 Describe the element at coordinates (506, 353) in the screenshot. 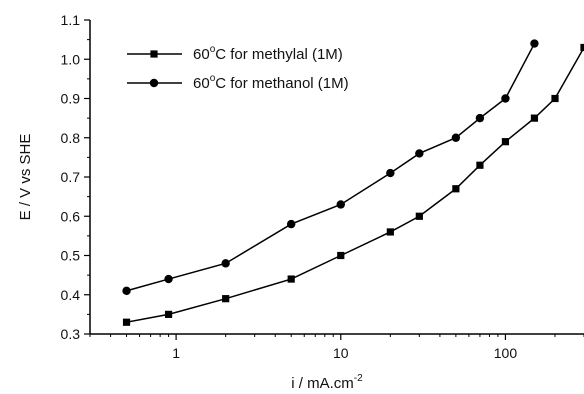

I see `x-tick-label: 100` at that location.